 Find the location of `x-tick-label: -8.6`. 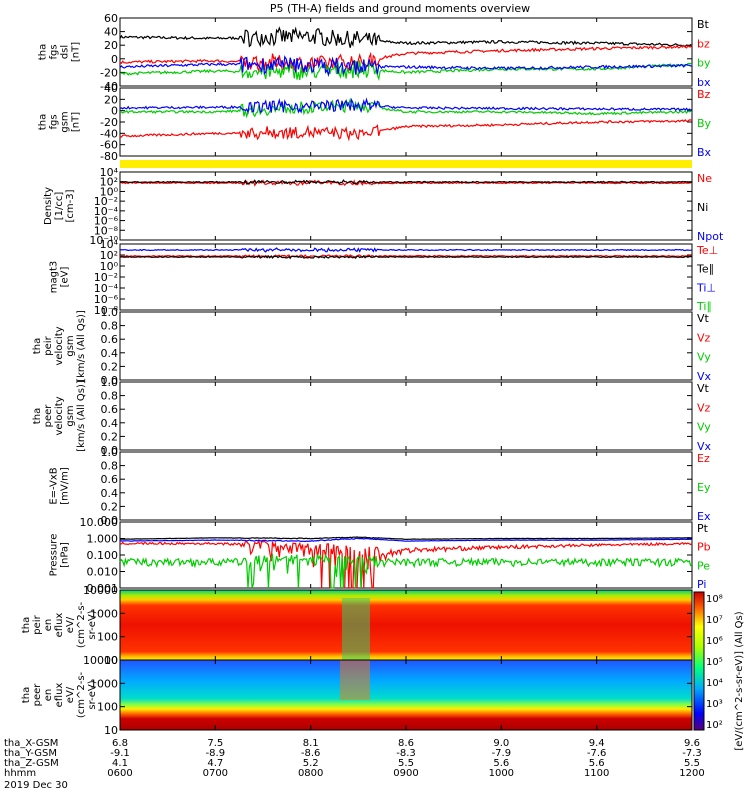

x-tick-label: -8.6 is located at coordinates (311, 753).